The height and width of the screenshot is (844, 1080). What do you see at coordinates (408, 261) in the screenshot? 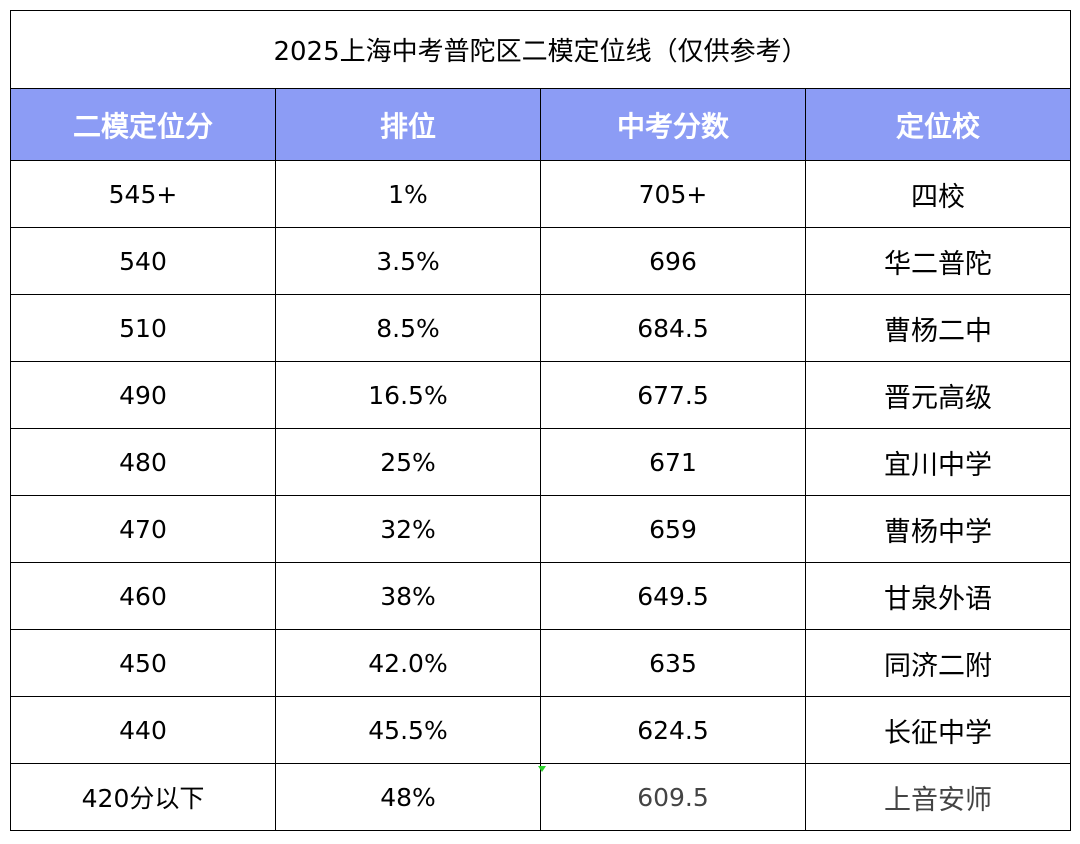
I see `cell-rank: 3.5%` at bounding box center [408, 261].